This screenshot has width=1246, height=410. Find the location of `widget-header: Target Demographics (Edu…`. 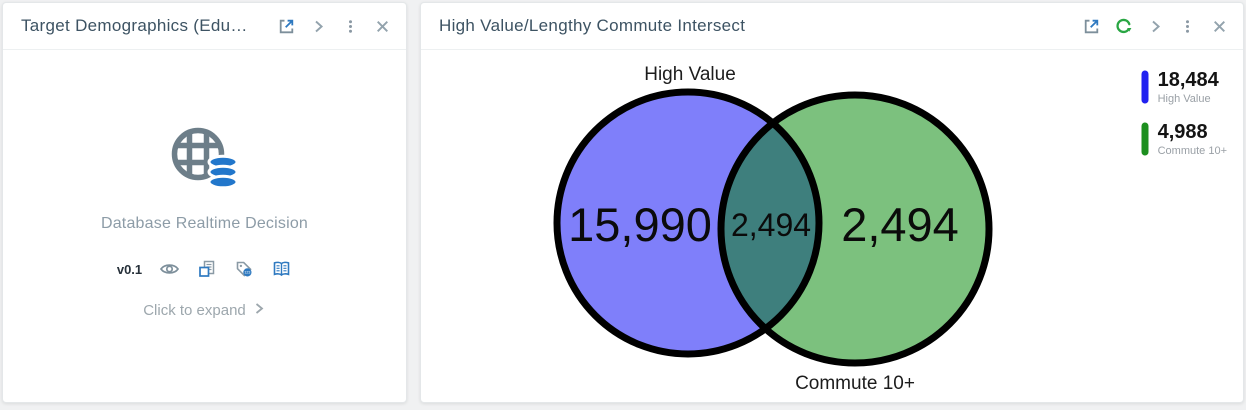

widget-header: Target Demographics (Edu… is located at coordinates (204, 26).